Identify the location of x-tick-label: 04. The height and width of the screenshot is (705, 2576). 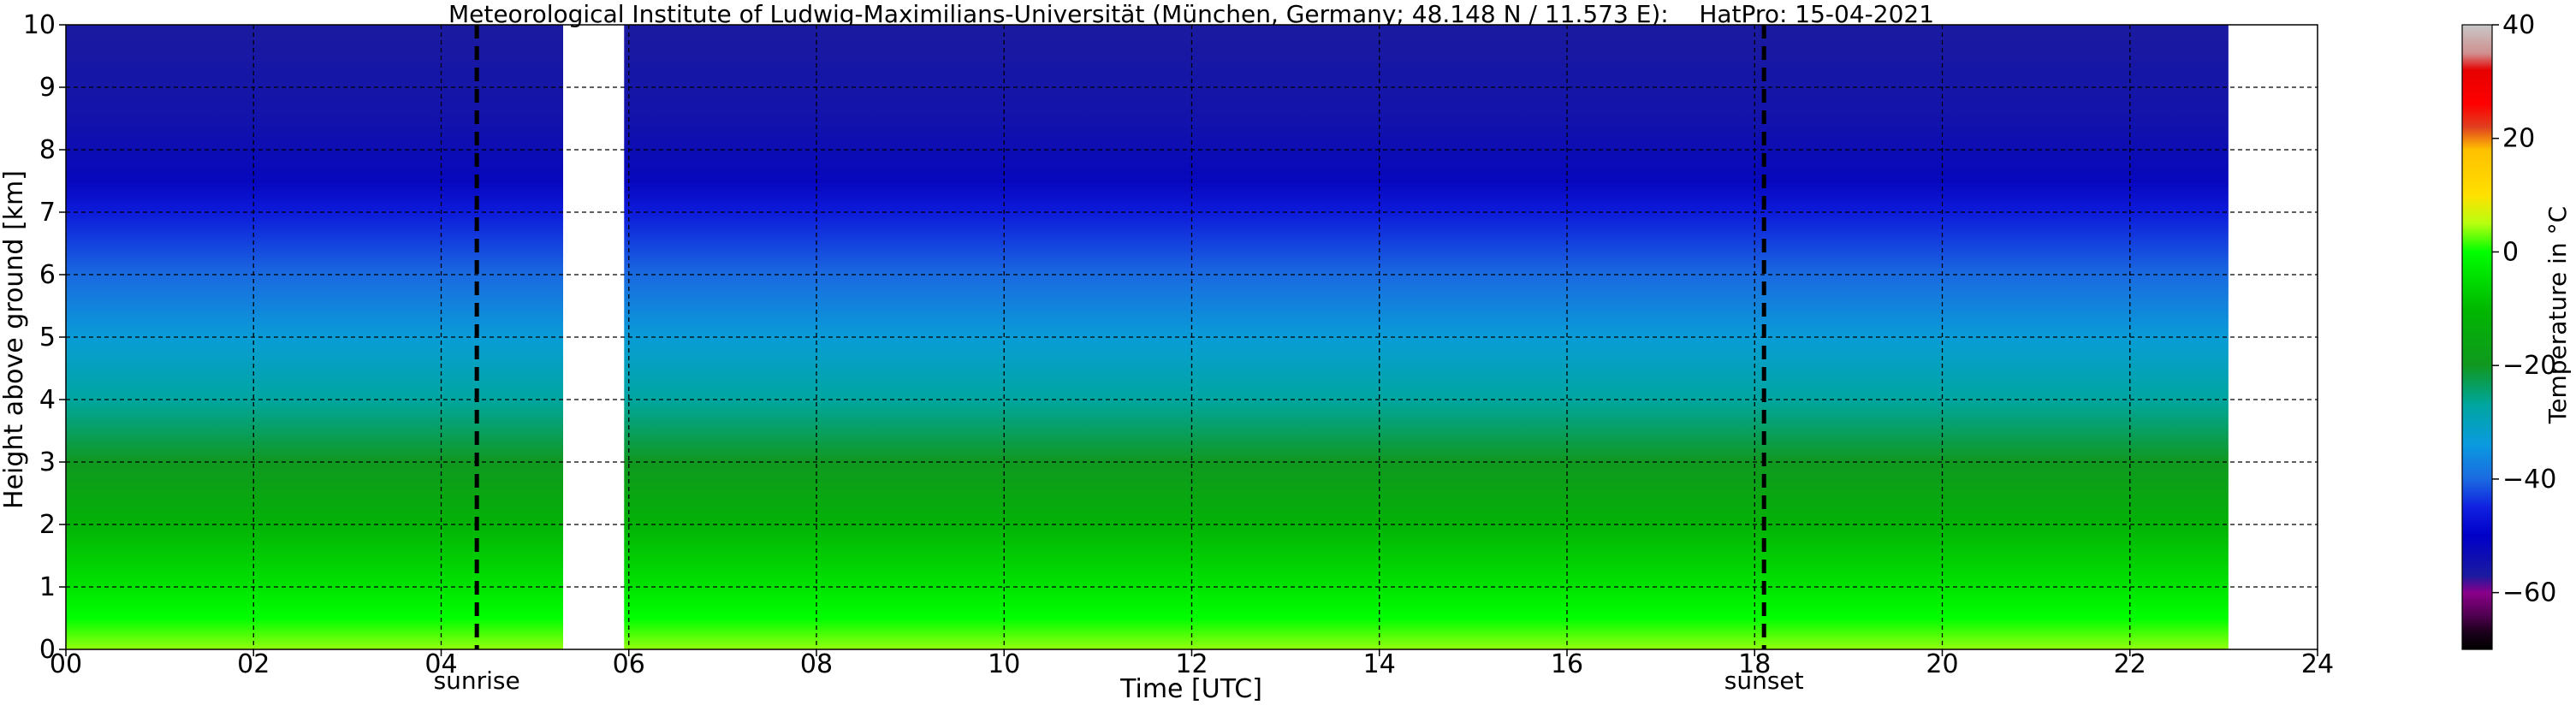
(440, 664).